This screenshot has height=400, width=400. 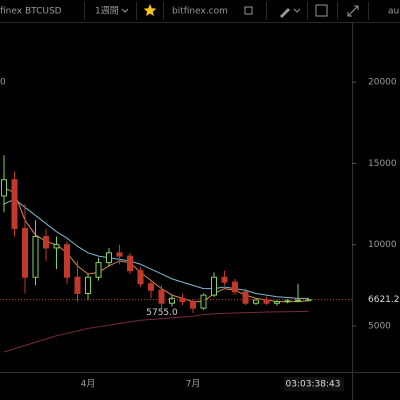 What do you see at coordinates (193, 384) in the screenshot?
I see `x-tick-label: 7月` at bounding box center [193, 384].